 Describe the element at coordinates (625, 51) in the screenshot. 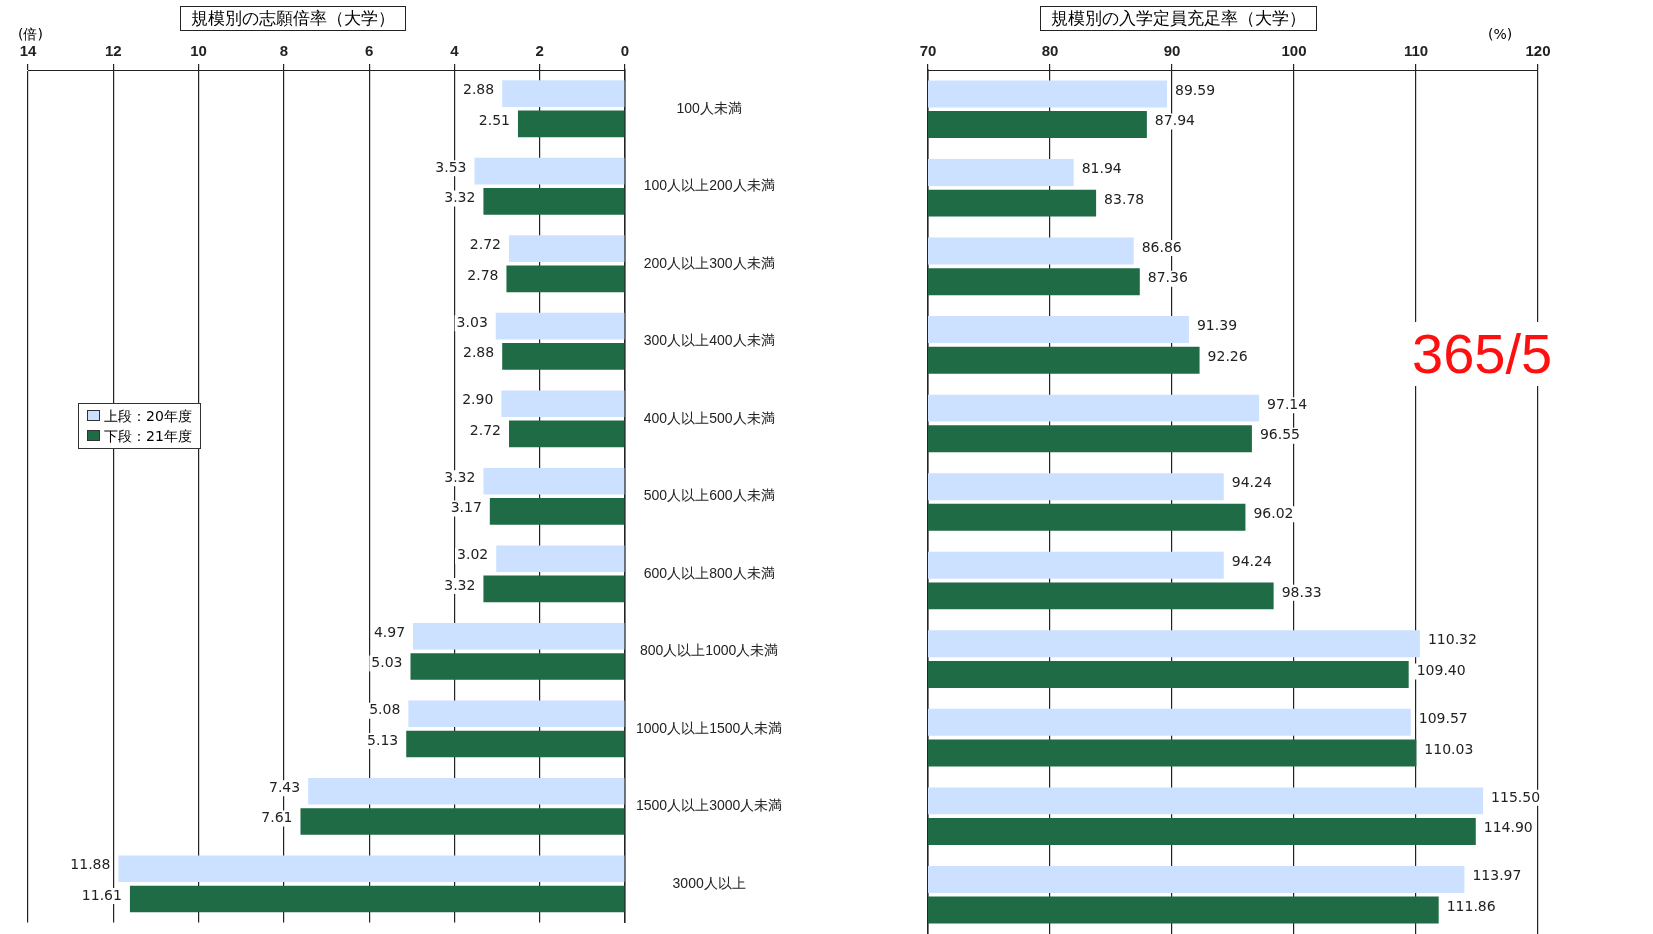

I see `x-tick-label: 0` at that location.